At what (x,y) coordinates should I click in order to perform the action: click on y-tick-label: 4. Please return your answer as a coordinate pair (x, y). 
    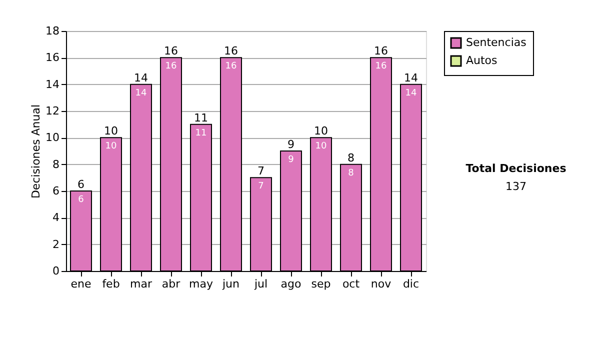
    Looking at the image, I should click on (56, 217).